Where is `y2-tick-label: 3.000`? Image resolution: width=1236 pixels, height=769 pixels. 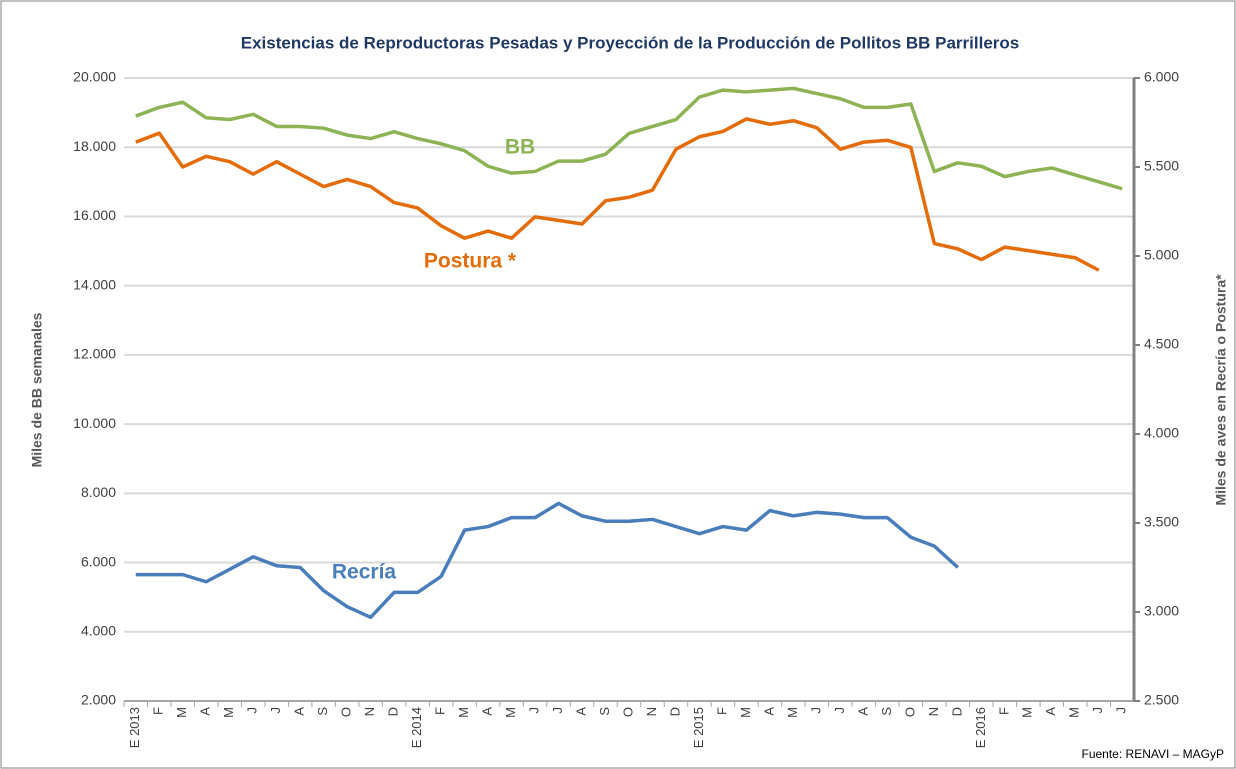 y2-tick-label: 3.000 is located at coordinates (1161, 611).